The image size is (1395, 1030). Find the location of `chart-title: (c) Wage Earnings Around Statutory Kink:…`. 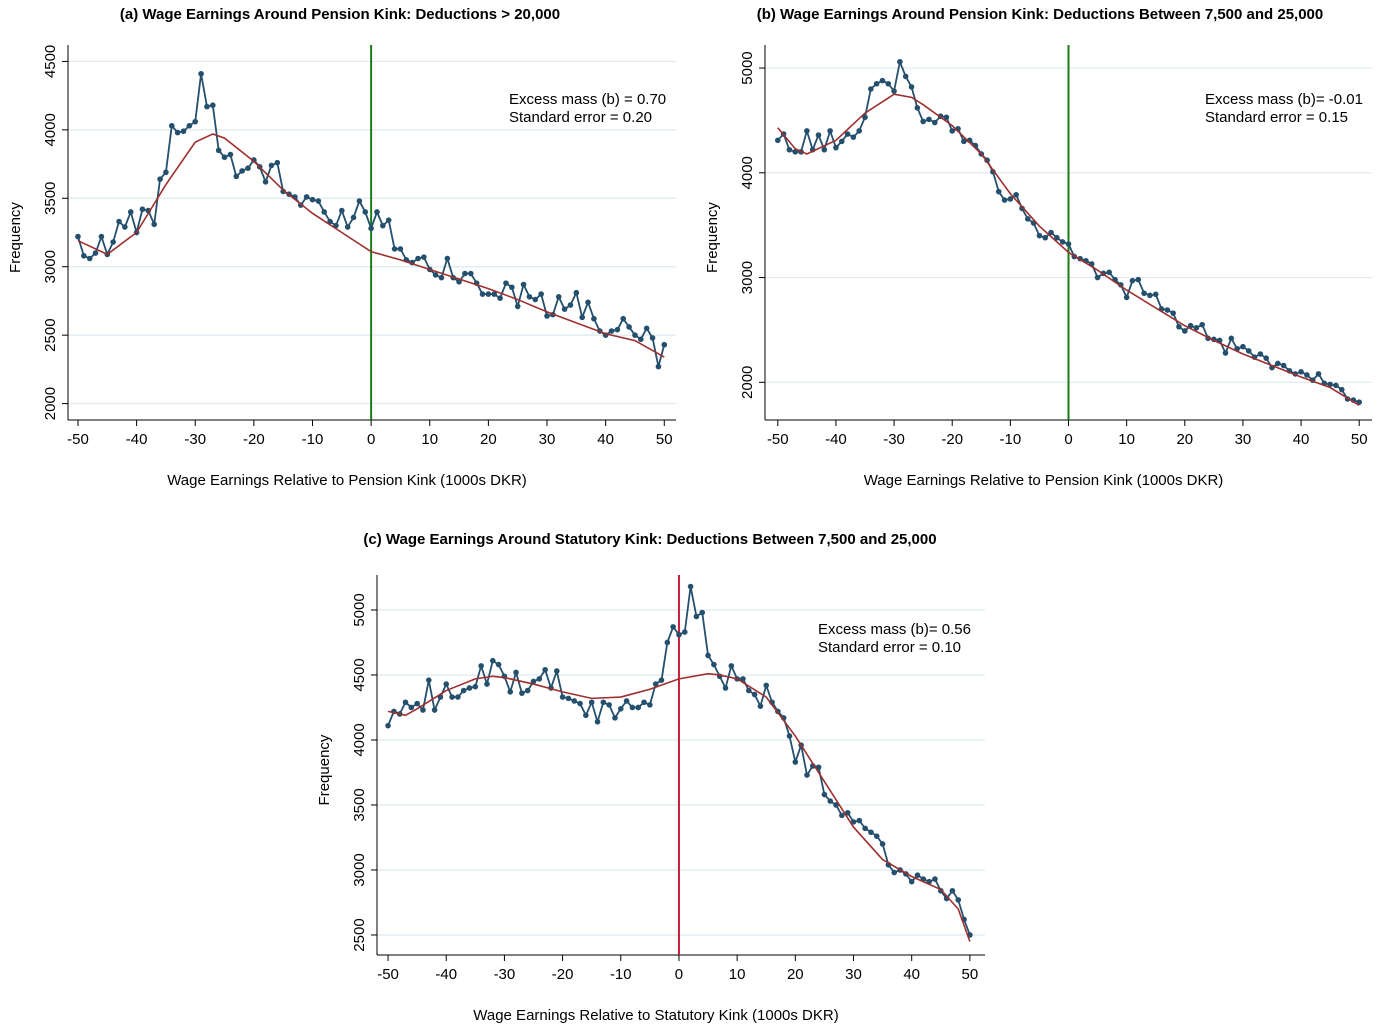

chart-title: (c) Wage Earnings Around Statutory Kink:… is located at coordinates (649, 539).